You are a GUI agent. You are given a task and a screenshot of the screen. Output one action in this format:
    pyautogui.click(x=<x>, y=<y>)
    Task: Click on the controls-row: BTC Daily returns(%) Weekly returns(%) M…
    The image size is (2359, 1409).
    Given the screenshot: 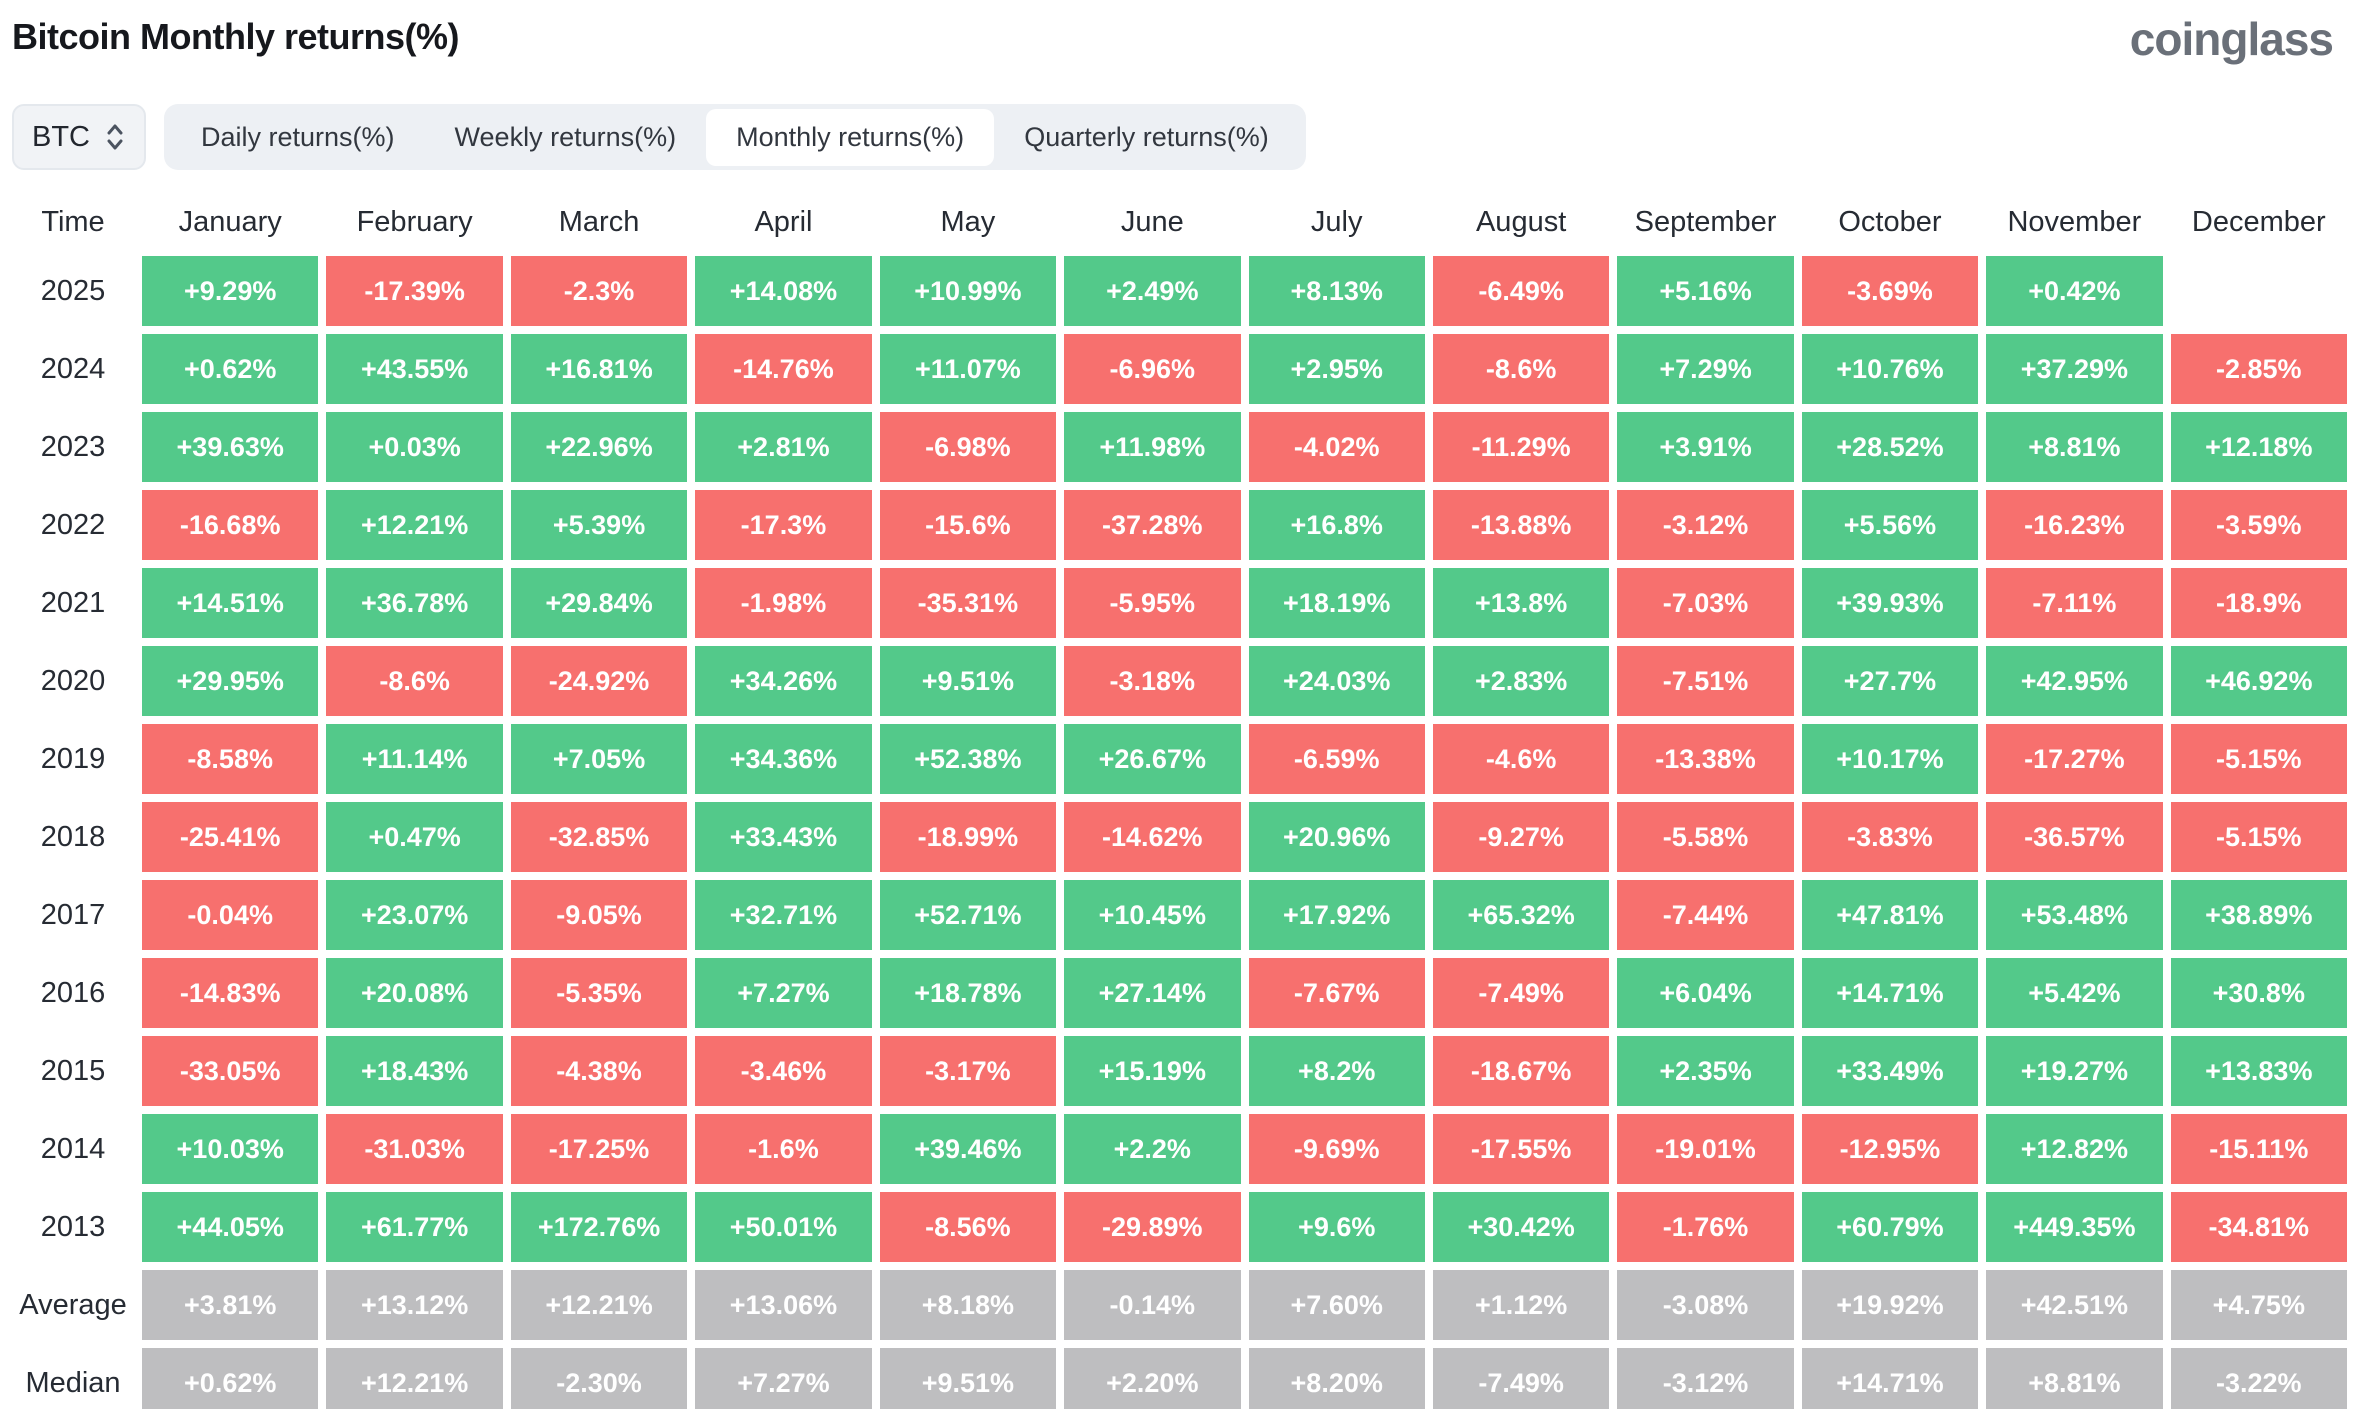 What is the action you would take?
    pyautogui.click(x=1185, y=137)
    